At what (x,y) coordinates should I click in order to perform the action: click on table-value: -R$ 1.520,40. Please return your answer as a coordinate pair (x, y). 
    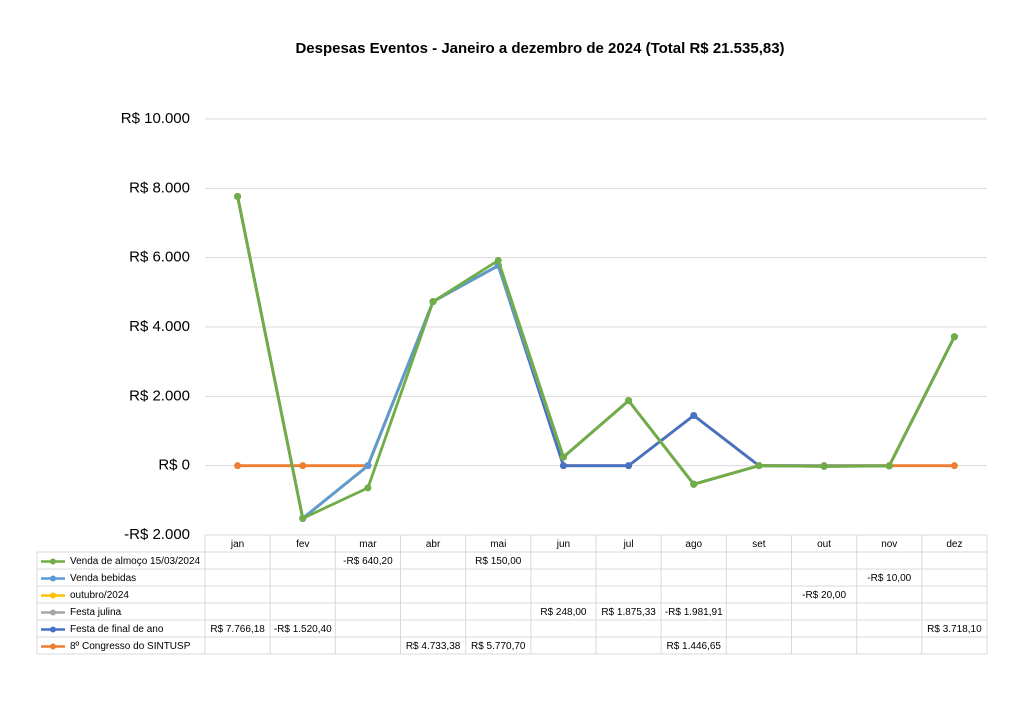
    Looking at the image, I should click on (303, 629).